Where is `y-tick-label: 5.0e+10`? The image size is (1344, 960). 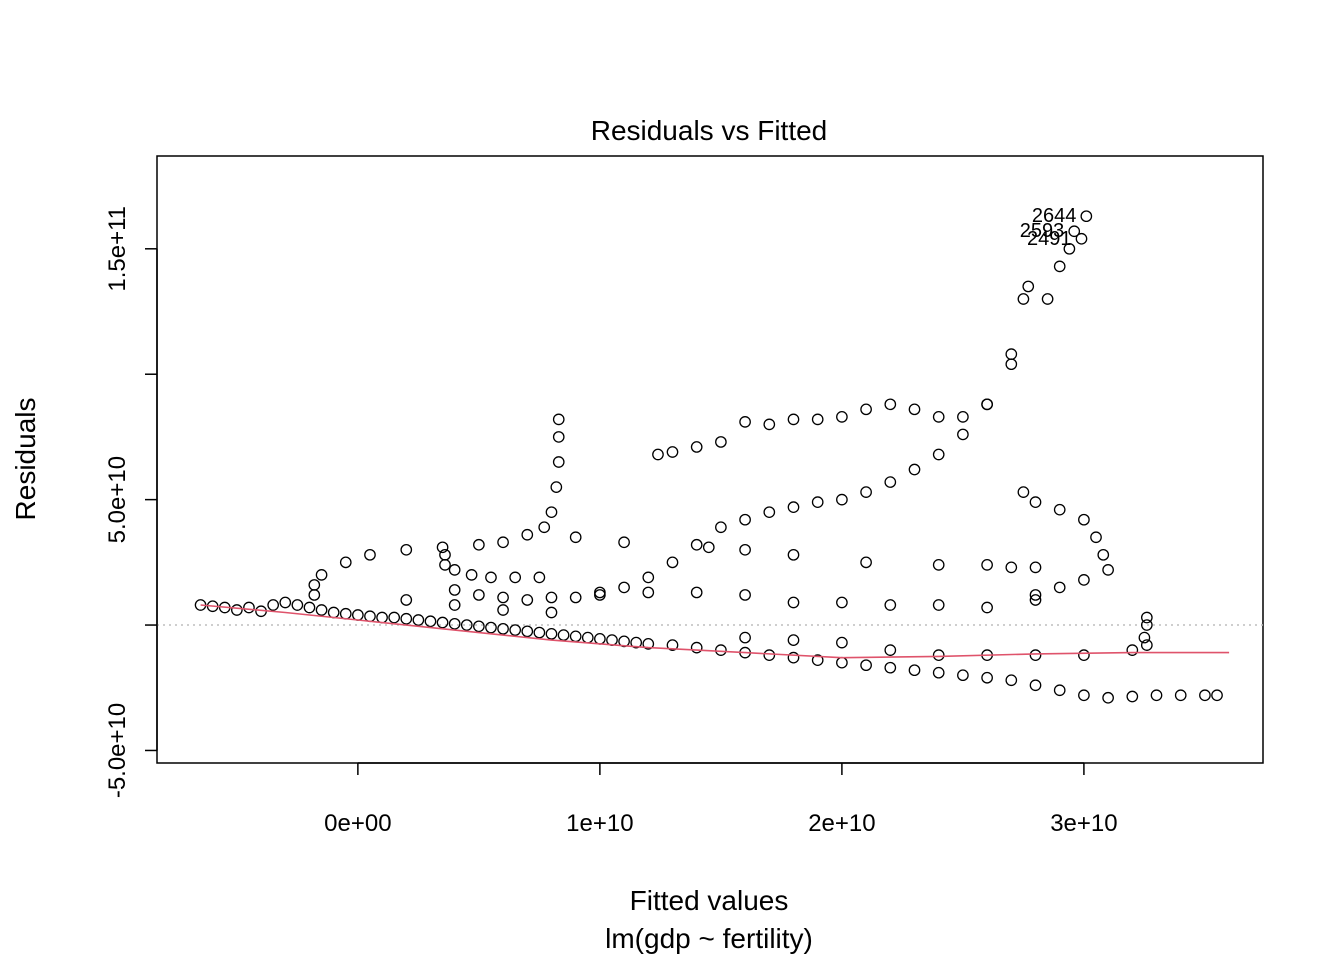 y-tick-label: 5.0e+10 is located at coordinates (117, 499).